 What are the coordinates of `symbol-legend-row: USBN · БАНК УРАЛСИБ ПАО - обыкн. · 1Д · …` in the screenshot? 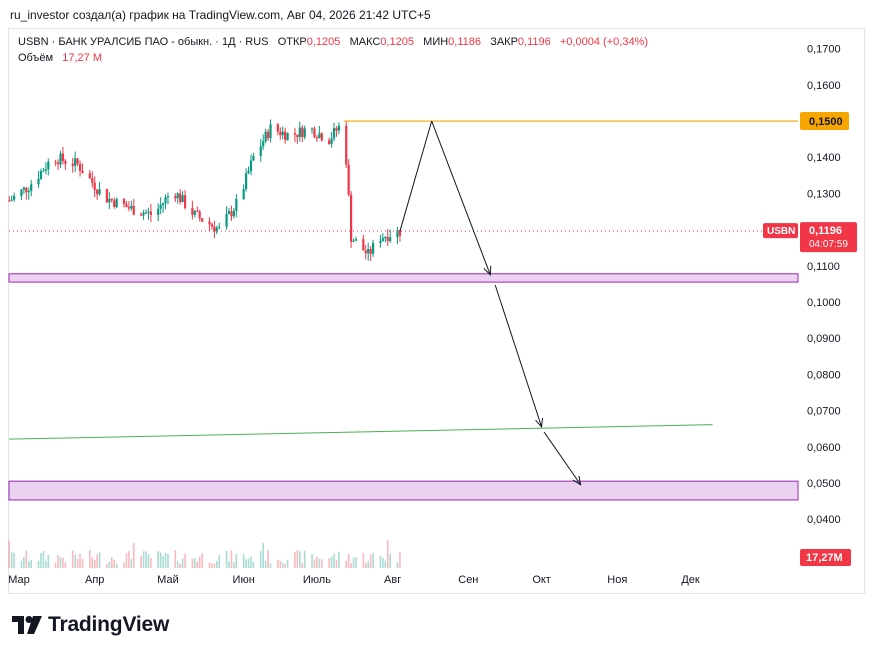 It's located at (333, 42).